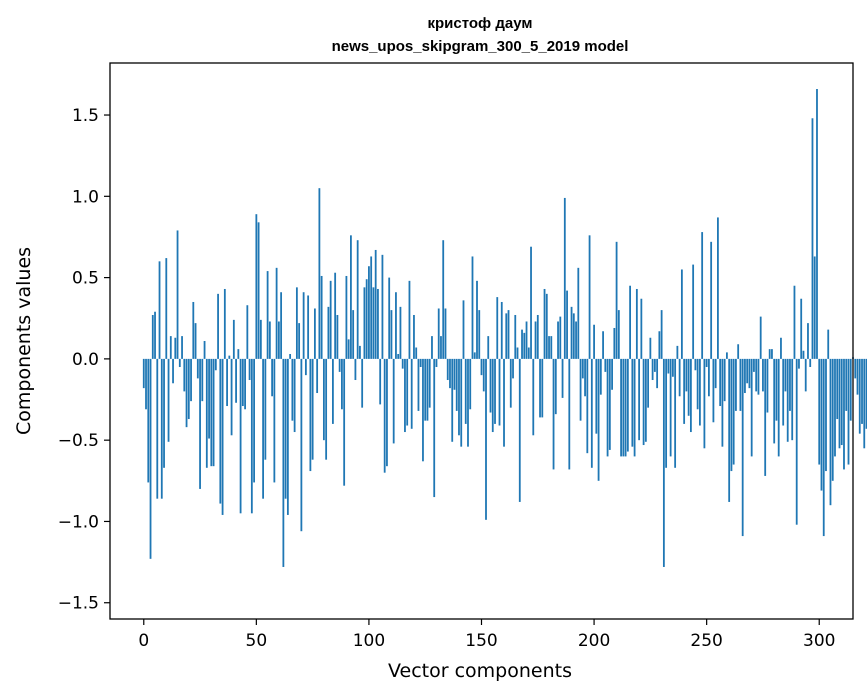  I want to click on chart-subtitle: news_upos_skipgram_300_5_2019 model, so click(480, 46).